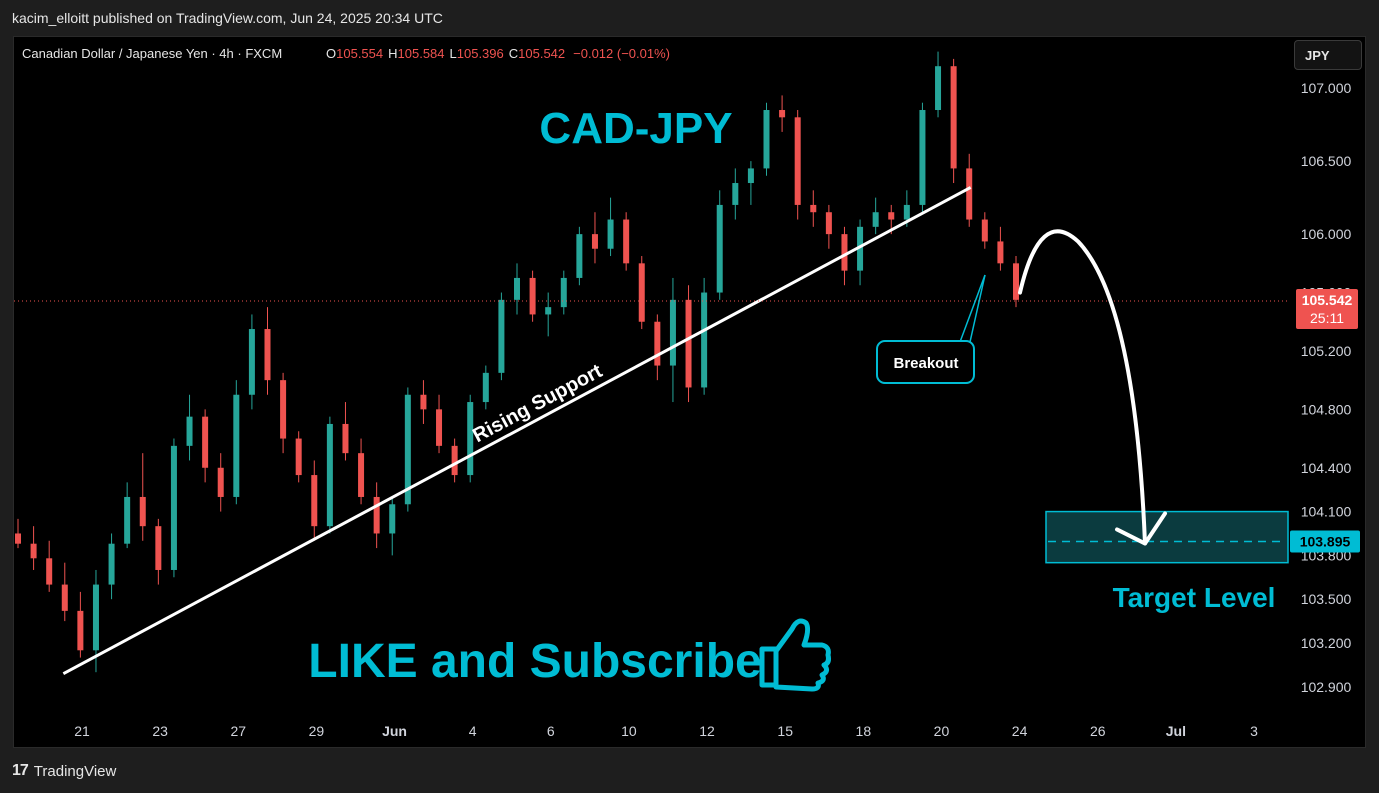 This screenshot has width=1379, height=793. What do you see at coordinates (421, 53) in the screenshot?
I see `legend-high: 105.584` at bounding box center [421, 53].